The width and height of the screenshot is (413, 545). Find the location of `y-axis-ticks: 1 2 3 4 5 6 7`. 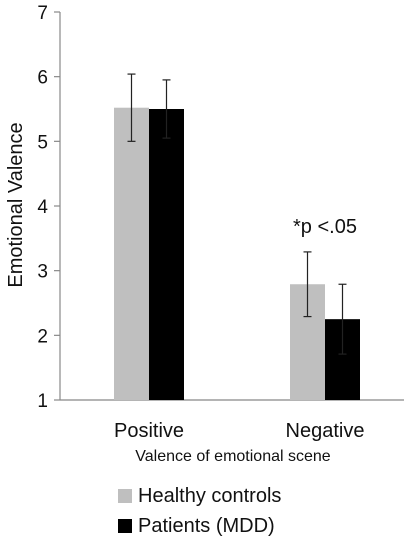

y-axis-ticks: 1 2 3 4 5 6 7 is located at coordinates (48, 207).